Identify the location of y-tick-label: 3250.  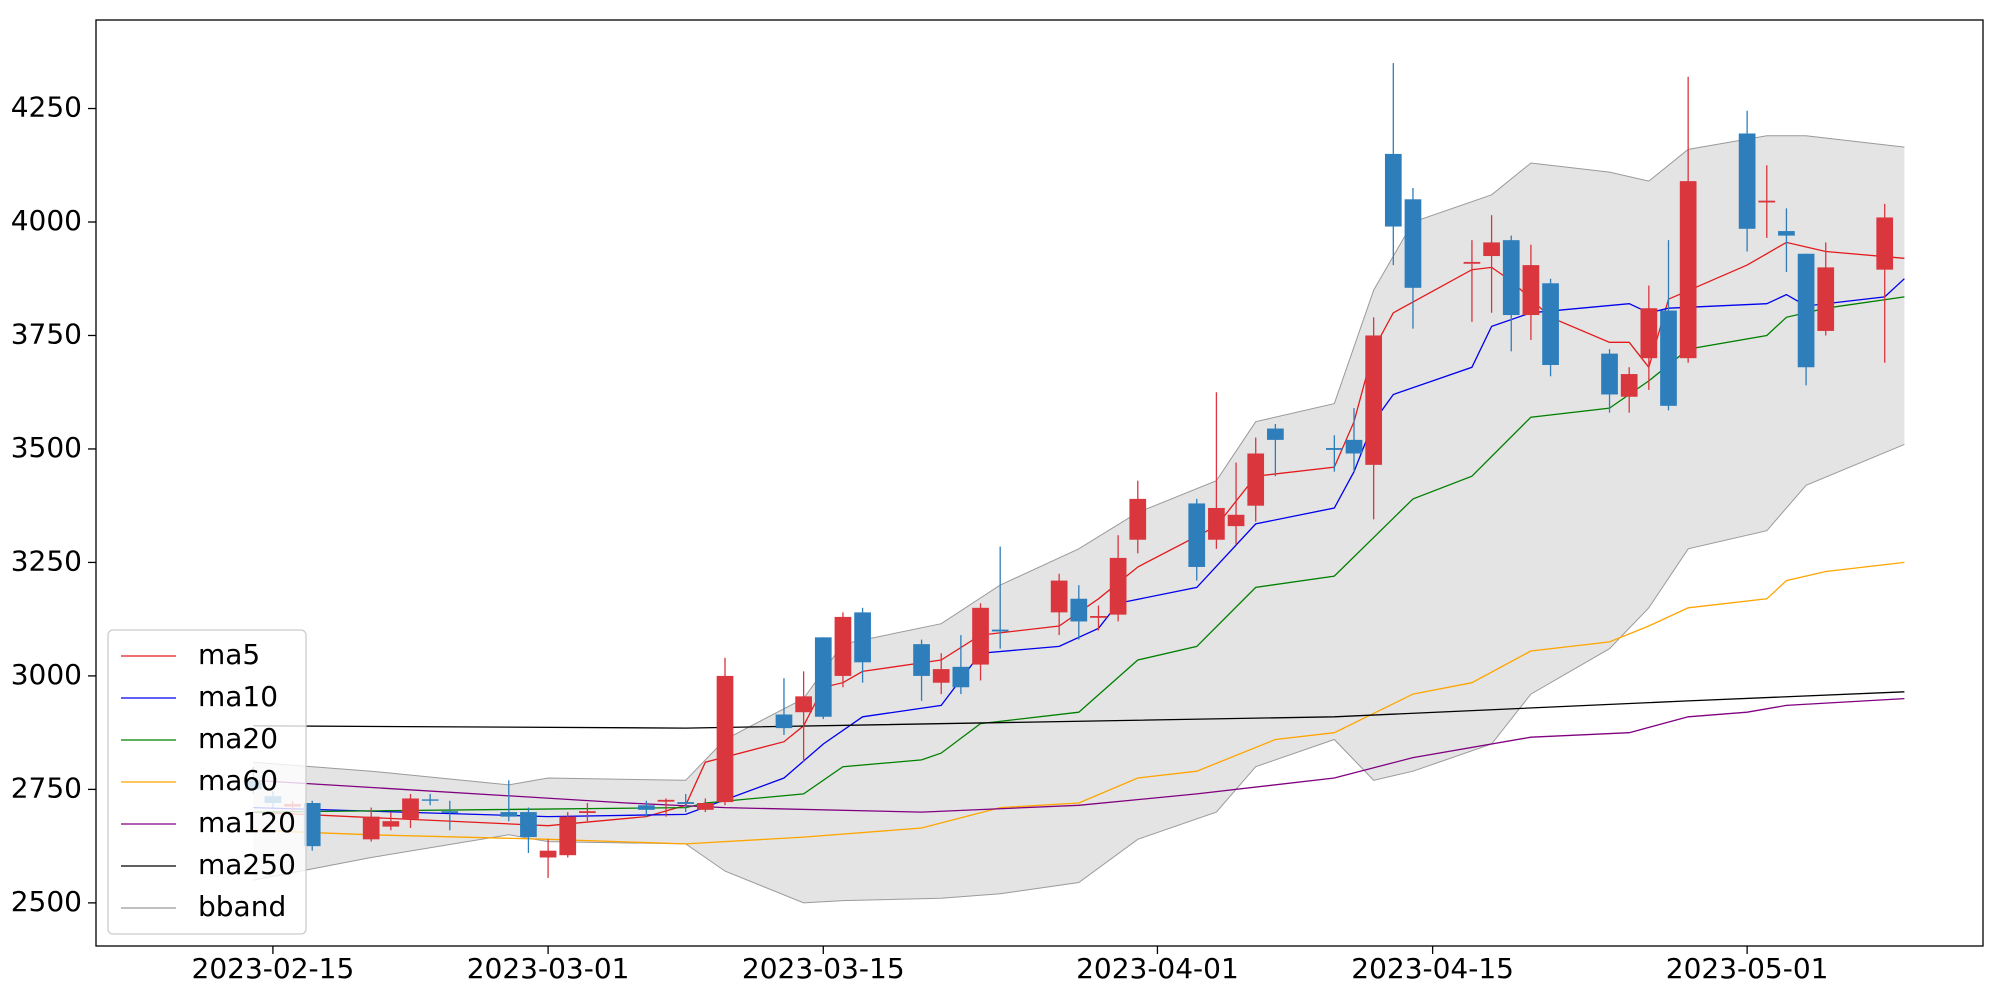
(46, 560).